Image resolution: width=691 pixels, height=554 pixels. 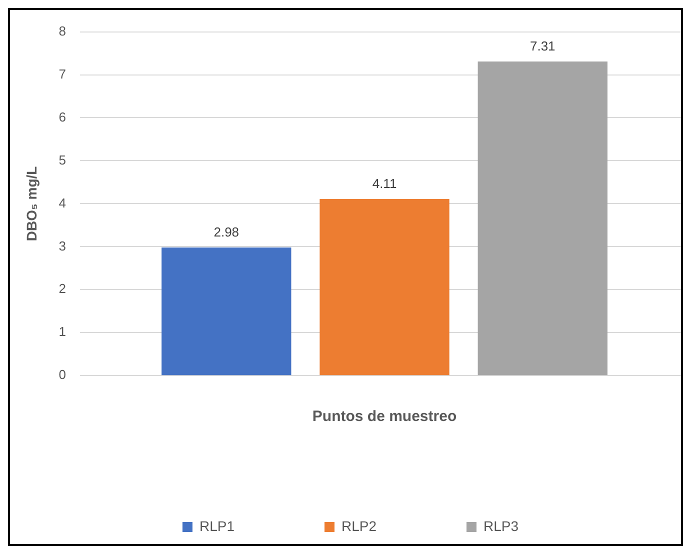 I want to click on y-tick-label: 8, so click(x=62, y=30).